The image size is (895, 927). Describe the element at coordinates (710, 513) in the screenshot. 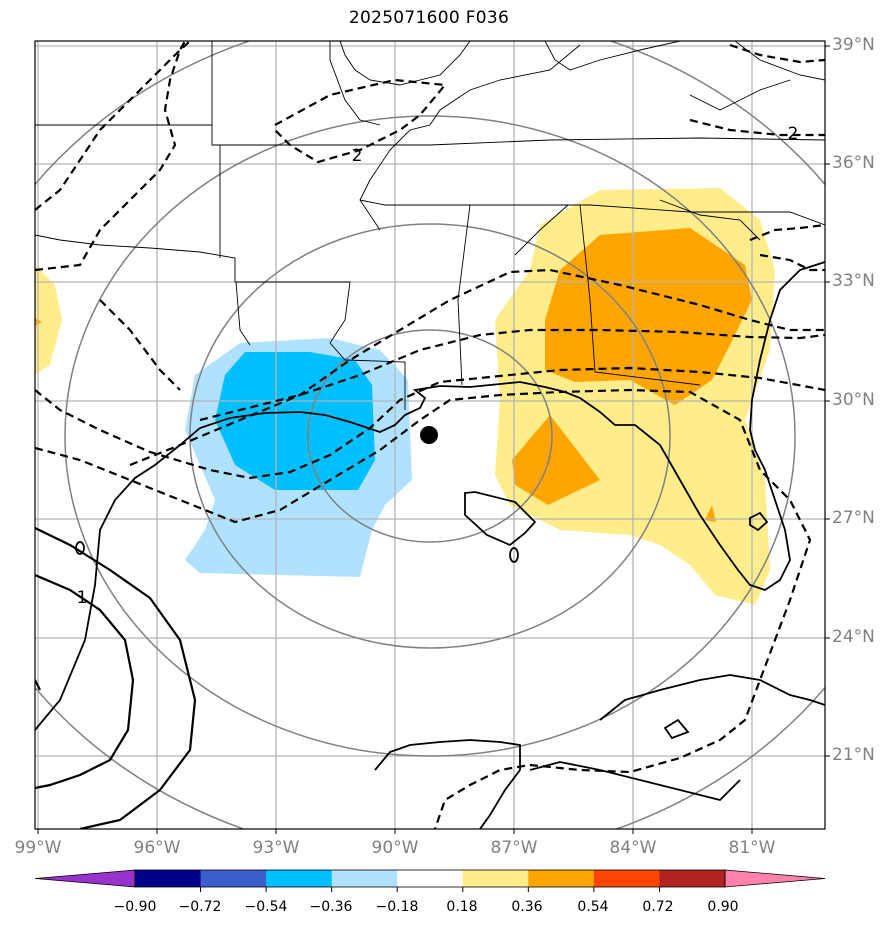

I see `orange-spot-keys` at that location.